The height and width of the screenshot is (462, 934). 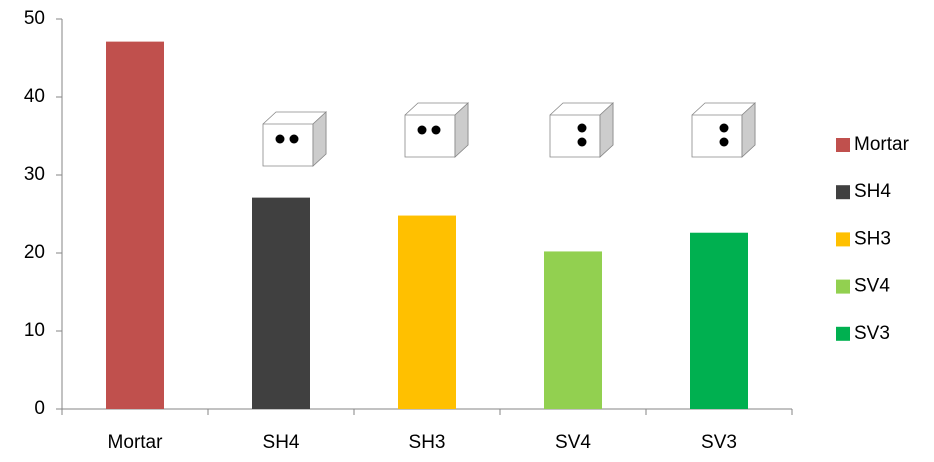 What do you see at coordinates (872, 238) in the screenshot?
I see `legend-label: SH3` at bounding box center [872, 238].